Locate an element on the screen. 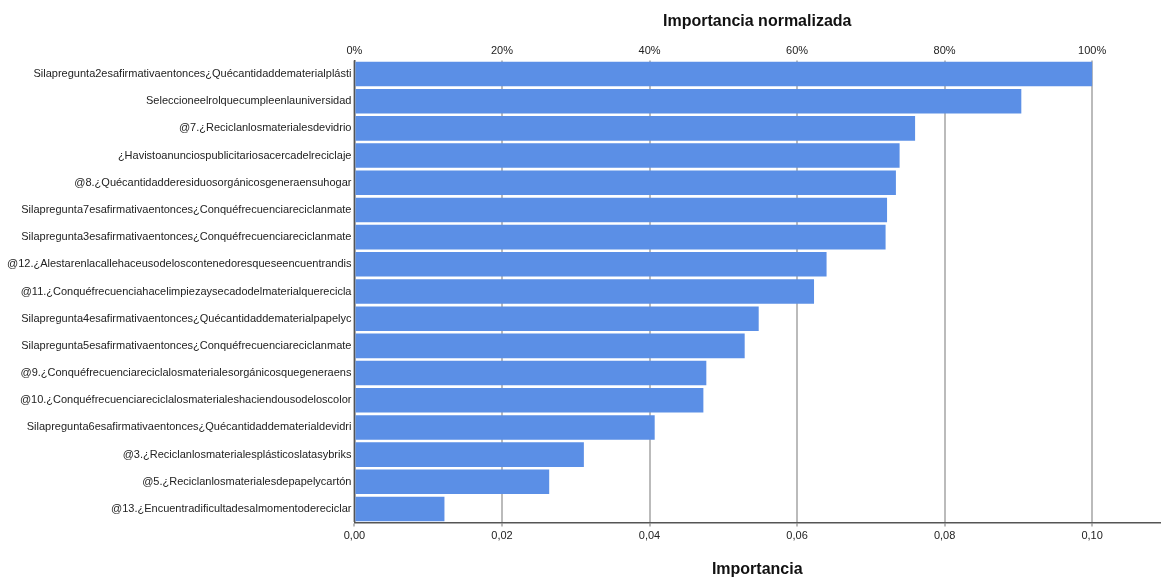 Image resolution: width=1164 pixels, height=583 pixels. y-tick-label: Silapregunta4esafirmativaentonces¿Quécantidaddematerialpapelyc is located at coordinates (186, 317).